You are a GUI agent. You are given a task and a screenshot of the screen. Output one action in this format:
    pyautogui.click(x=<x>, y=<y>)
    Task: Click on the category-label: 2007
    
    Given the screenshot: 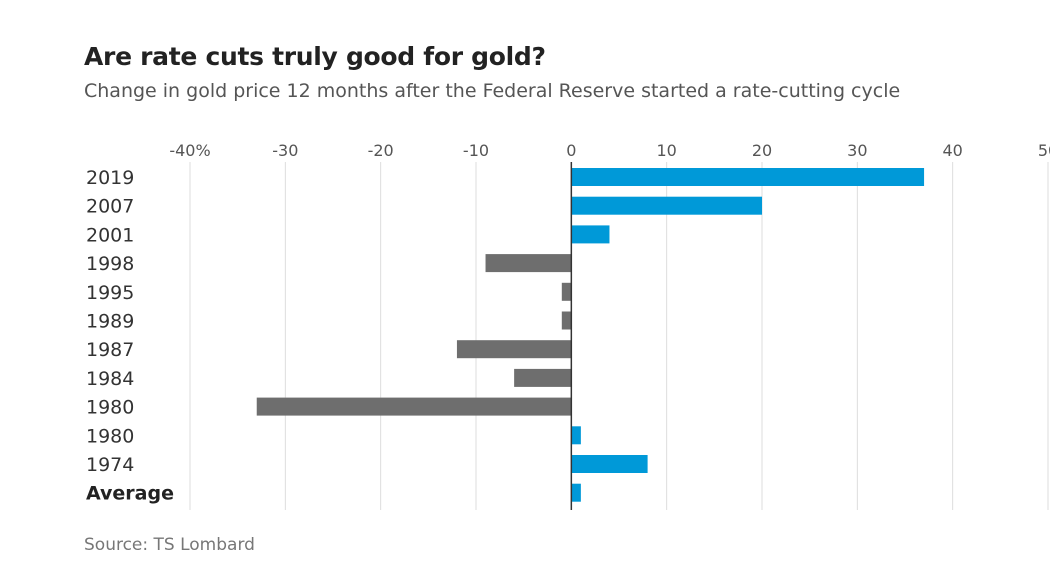 What is the action you would take?
    pyautogui.click(x=110, y=207)
    